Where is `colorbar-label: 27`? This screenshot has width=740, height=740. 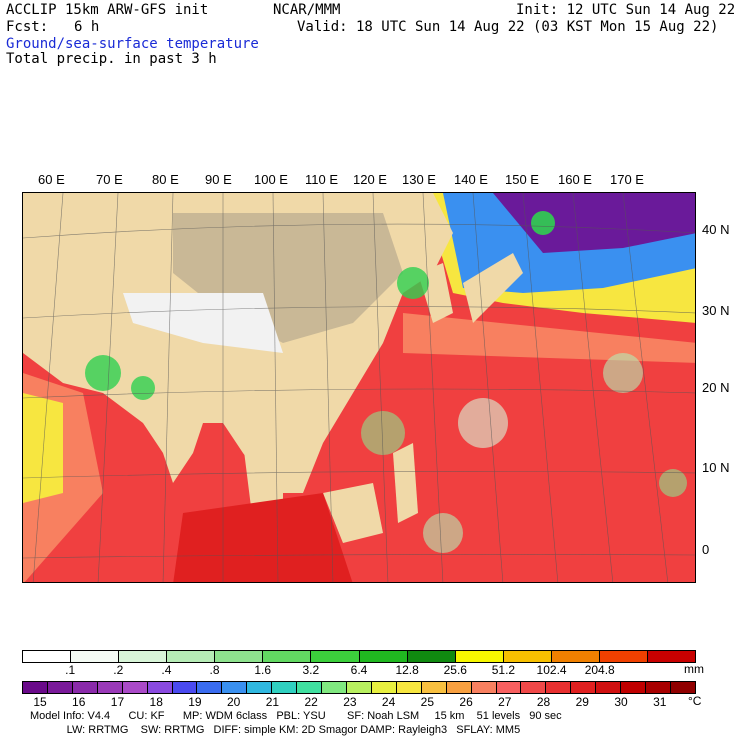
colorbar-label: 27 is located at coordinates (505, 702).